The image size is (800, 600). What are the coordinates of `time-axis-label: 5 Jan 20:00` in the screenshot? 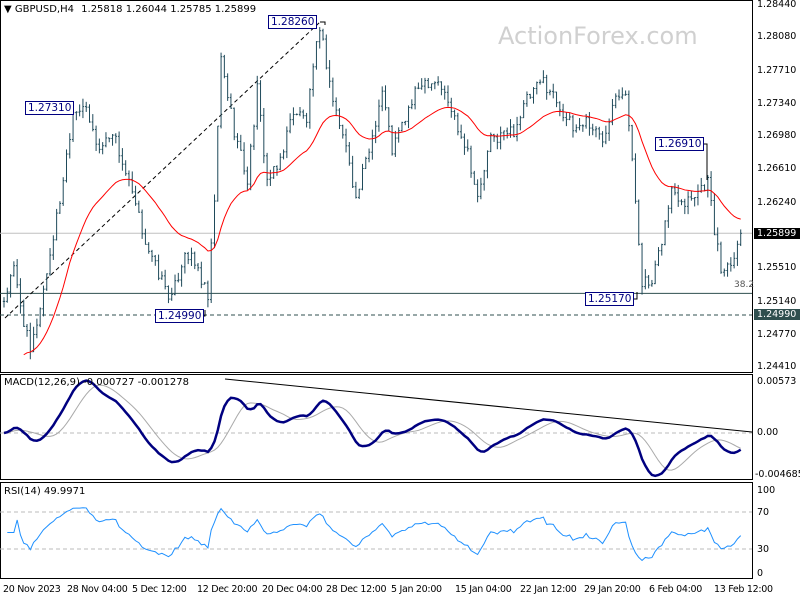 It's located at (416, 589).